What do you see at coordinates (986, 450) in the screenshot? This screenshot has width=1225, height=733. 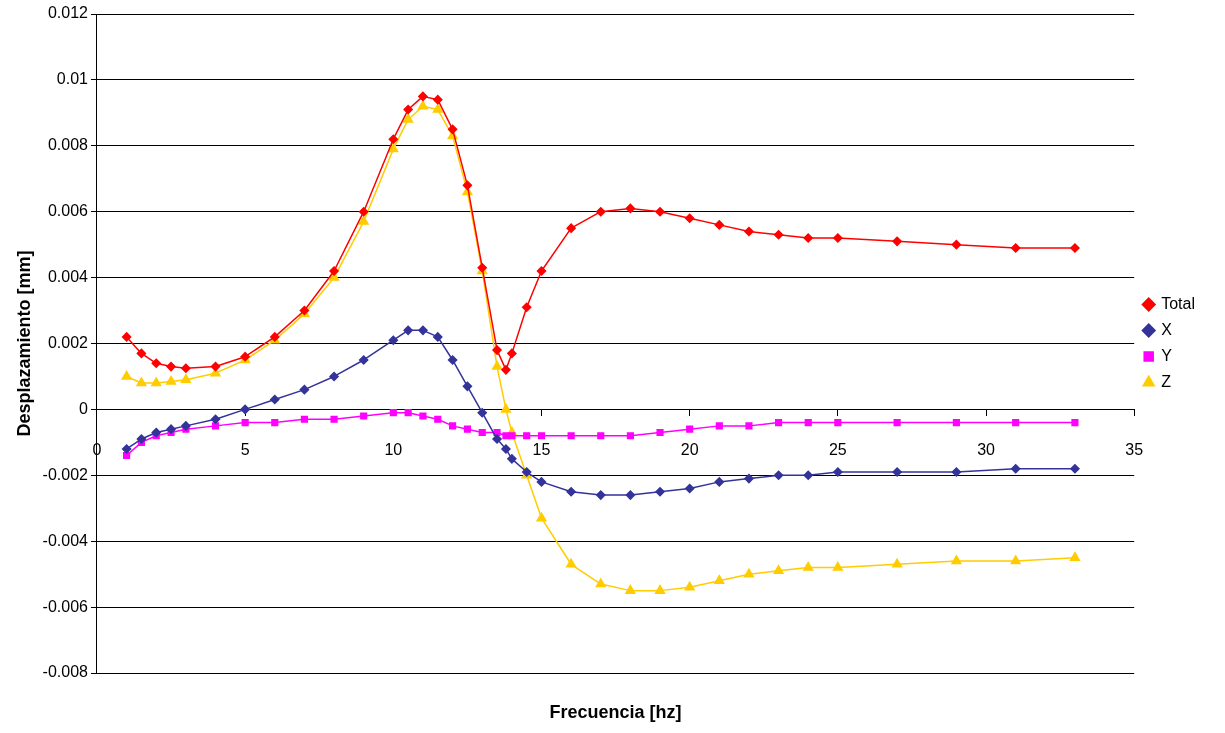 I see `x-tick-label: 30` at bounding box center [986, 450].